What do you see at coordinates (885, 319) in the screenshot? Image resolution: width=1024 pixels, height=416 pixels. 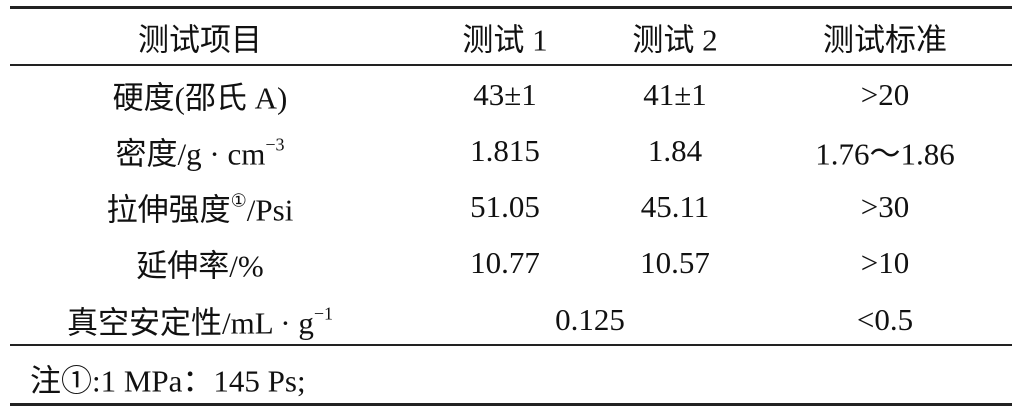 I see `table-cell: <0.5` at bounding box center [885, 319].